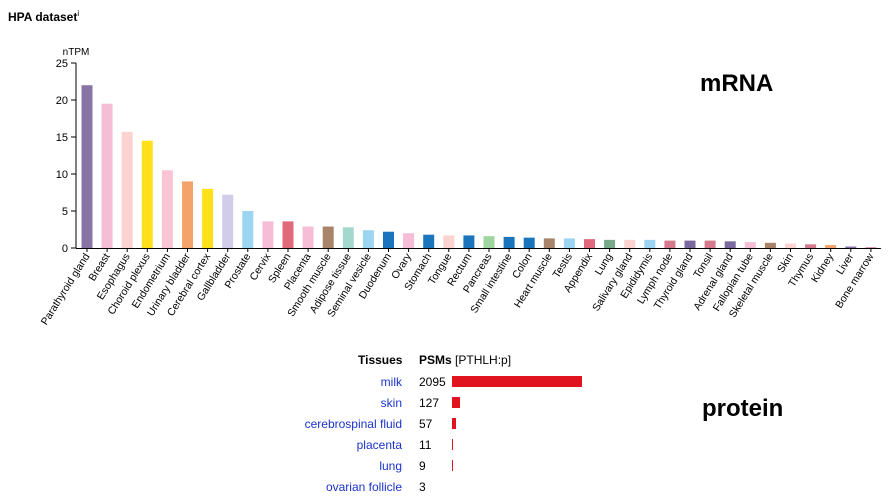  What do you see at coordinates (823, 268) in the screenshot?
I see `x-tick-label: Kidney` at bounding box center [823, 268].